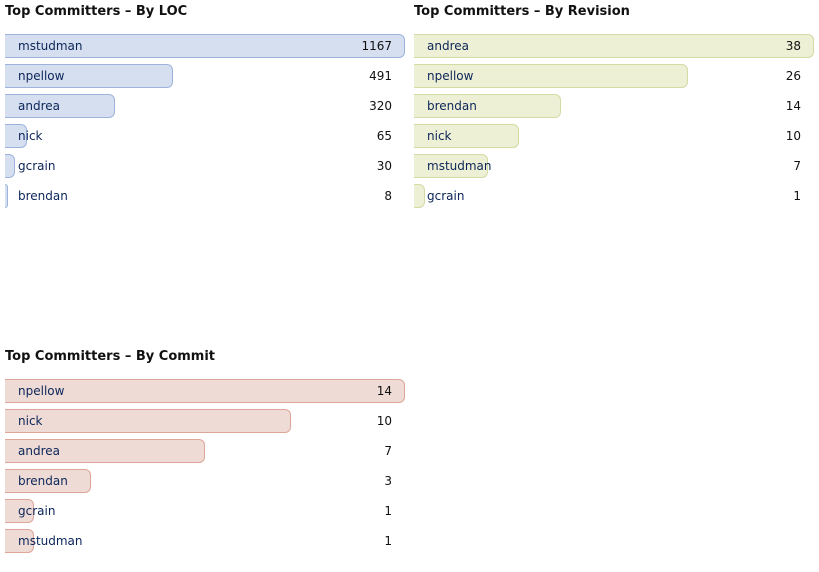 Image resolution: width=819 pixels, height=572 pixels. I want to click on bar-value-label: 8, so click(388, 196).